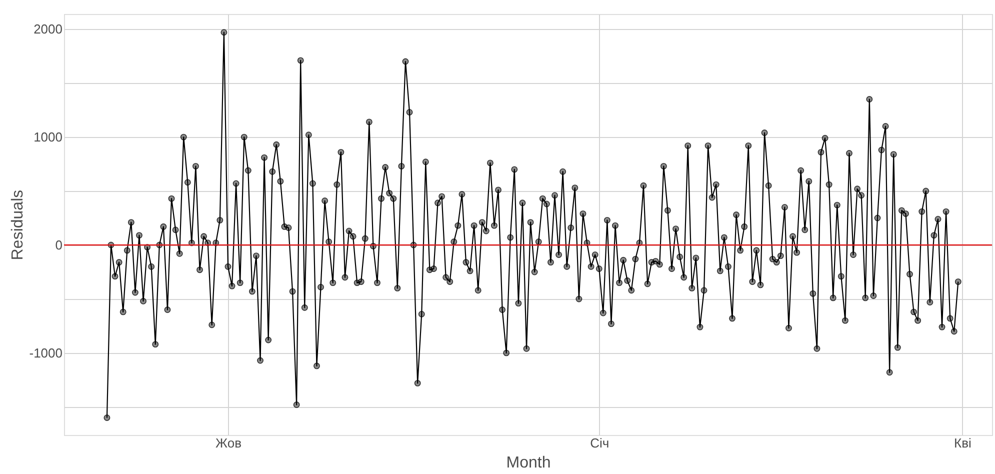 Image resolution: width=995 pixels, height=474 pixels. Describe the element at coordinates (228, 443) in the screenshot. I see `x-tick-label: Жов` at that location.